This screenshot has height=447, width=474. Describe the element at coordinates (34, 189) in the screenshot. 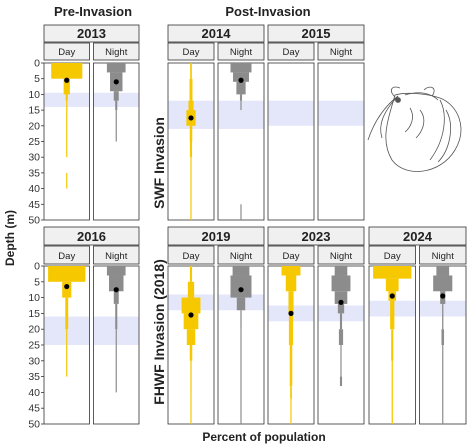

I see `depth-tick-label: 40` at that location.